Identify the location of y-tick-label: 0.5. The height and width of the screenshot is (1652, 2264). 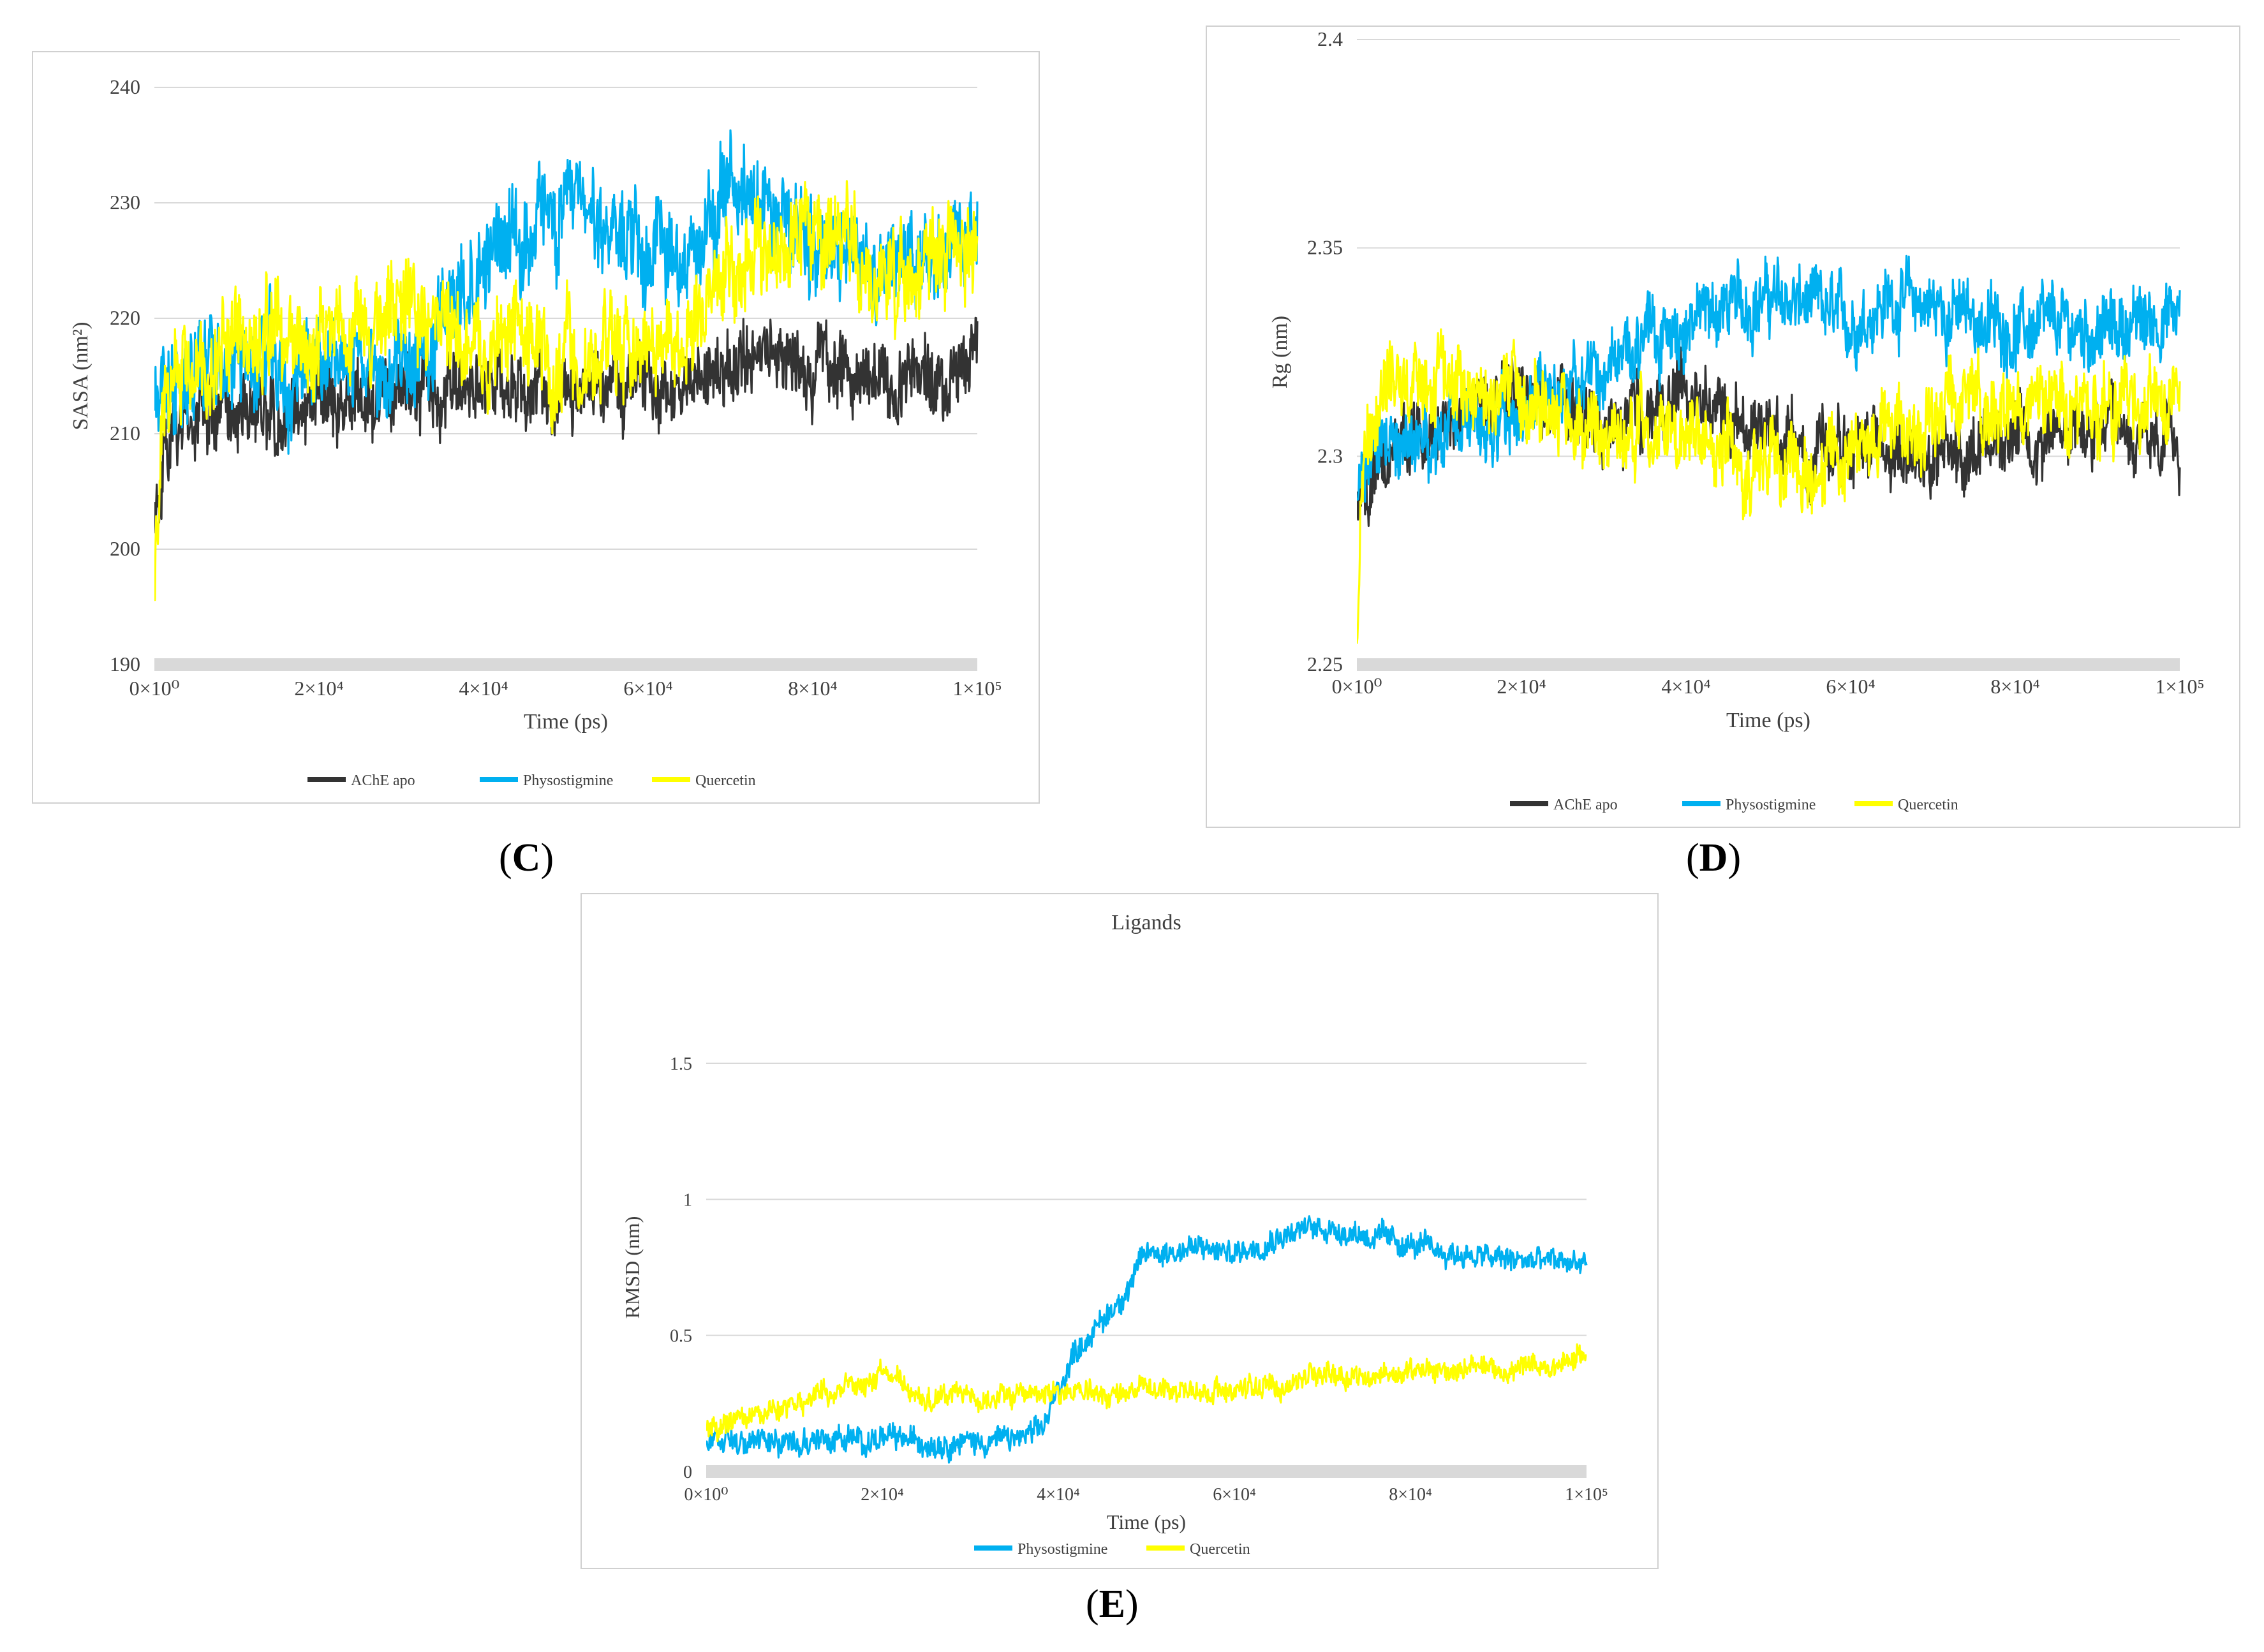
(681, 1337).